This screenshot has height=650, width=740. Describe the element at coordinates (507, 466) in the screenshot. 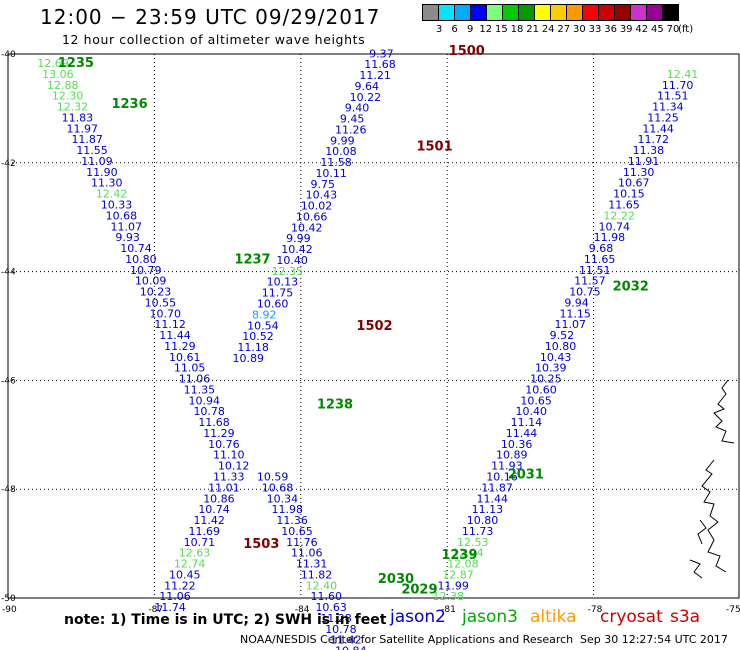

I see `wave-height-label: 11.93` at that location.